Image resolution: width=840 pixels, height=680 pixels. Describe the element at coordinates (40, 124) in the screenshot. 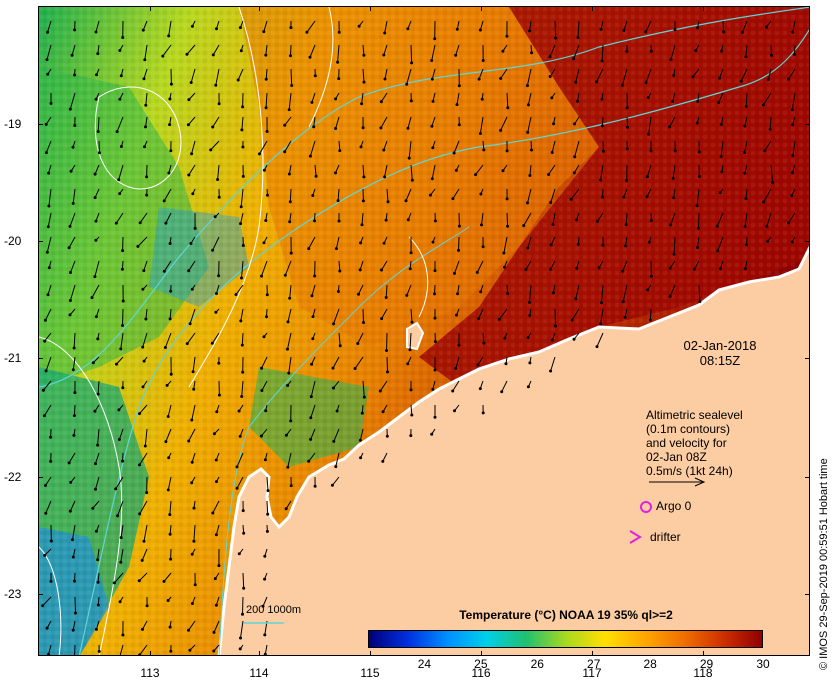

I see `y-tick-mark` at that location.